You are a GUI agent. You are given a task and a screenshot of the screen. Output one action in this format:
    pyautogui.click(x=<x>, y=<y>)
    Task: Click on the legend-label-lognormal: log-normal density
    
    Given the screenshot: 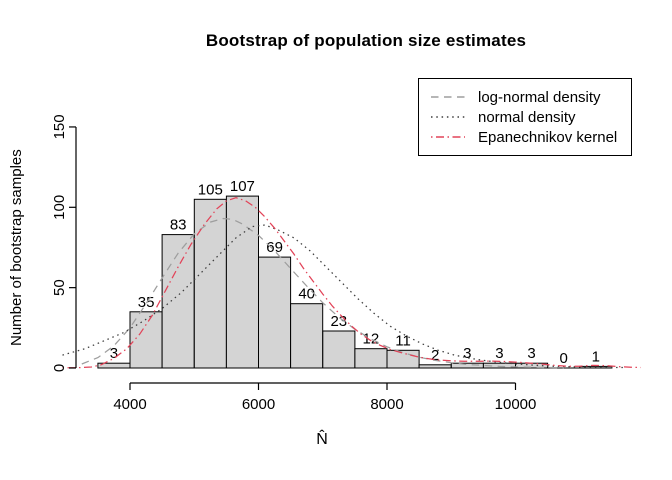 What is the action you would take?
    pyautogui.click(x=539, y=97)
    